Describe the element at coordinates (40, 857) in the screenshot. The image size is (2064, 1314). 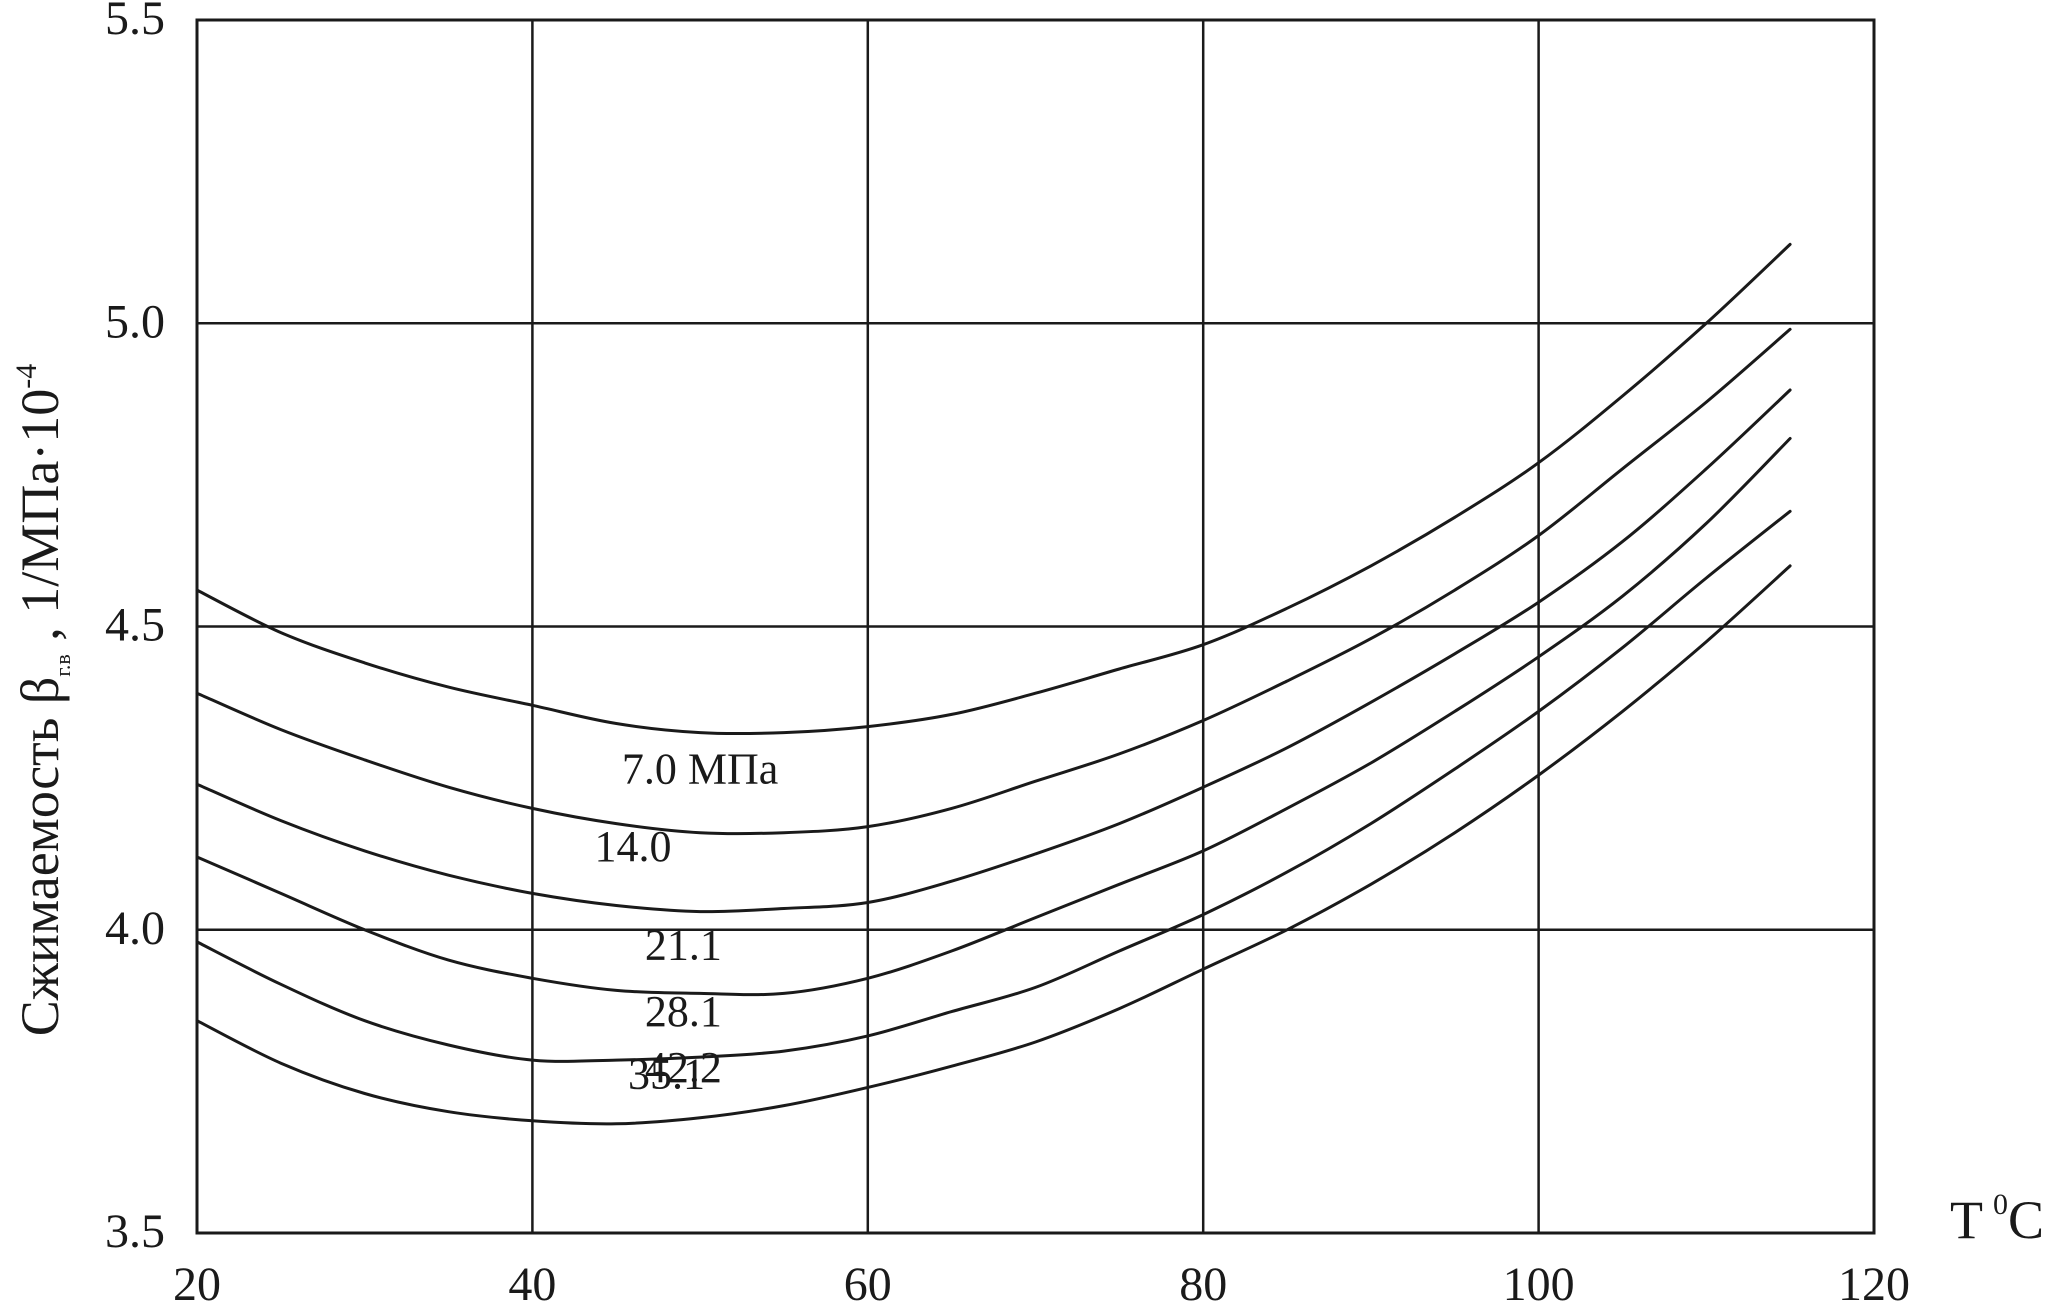
I see `y-axis-label-prefix: Сжимаемость β` at that location.